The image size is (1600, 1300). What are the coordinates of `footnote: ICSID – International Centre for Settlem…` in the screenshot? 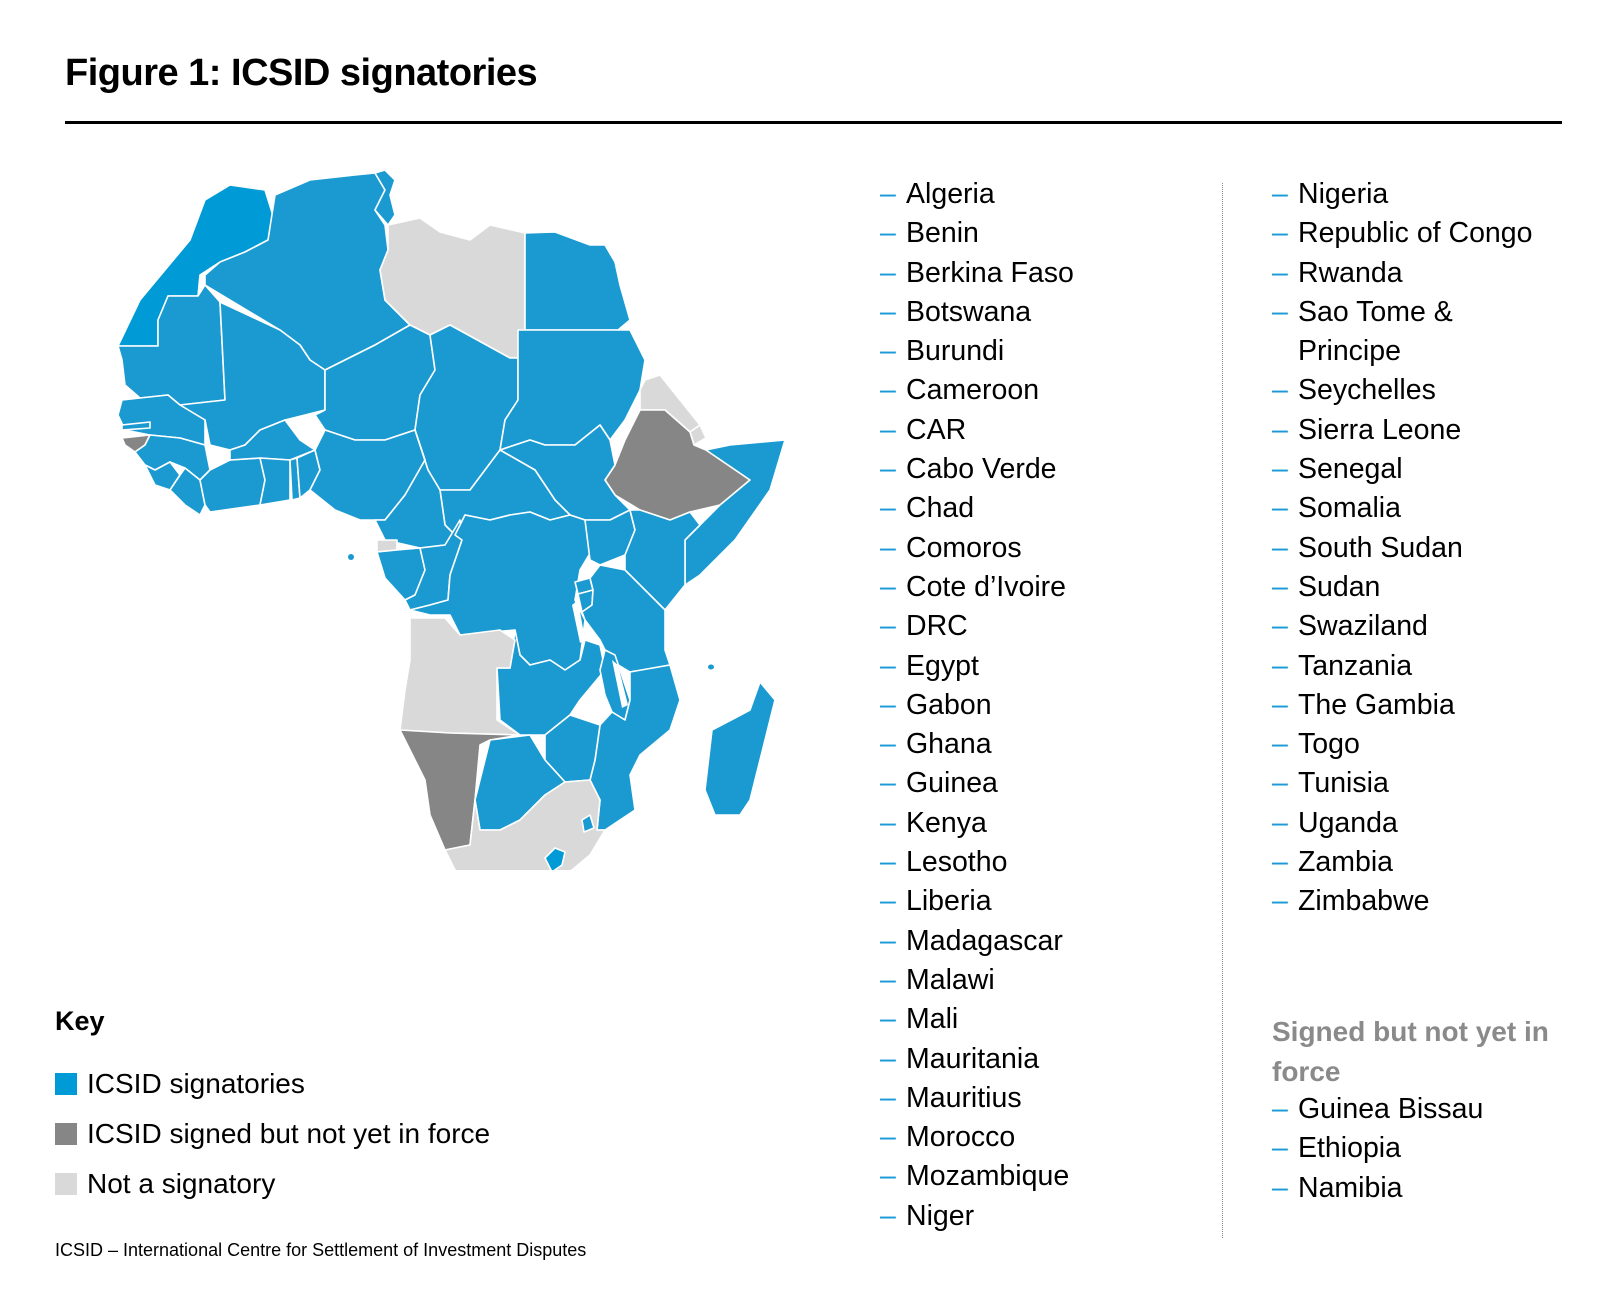 It's located at (321, 1250).